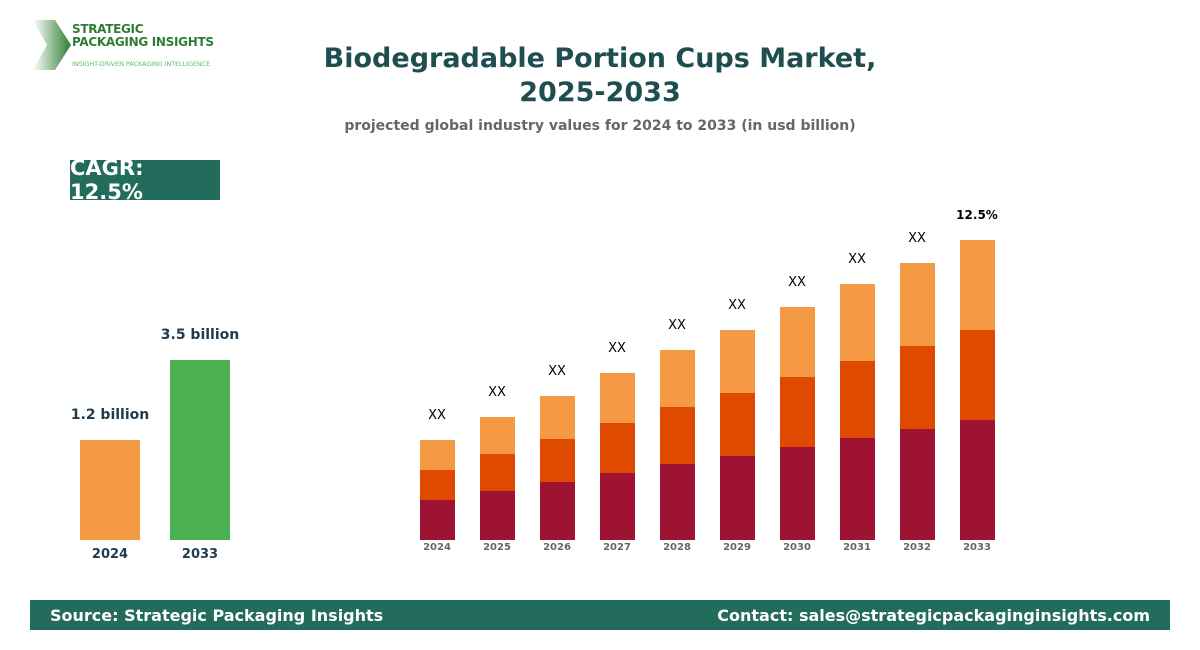 Image resolution: width=1200 pixels, height=650 pixels. What do you see at coordinates (677, 325) in the screenshot?
I see `data-label-2028: XX` at bounding box center [677, 325].